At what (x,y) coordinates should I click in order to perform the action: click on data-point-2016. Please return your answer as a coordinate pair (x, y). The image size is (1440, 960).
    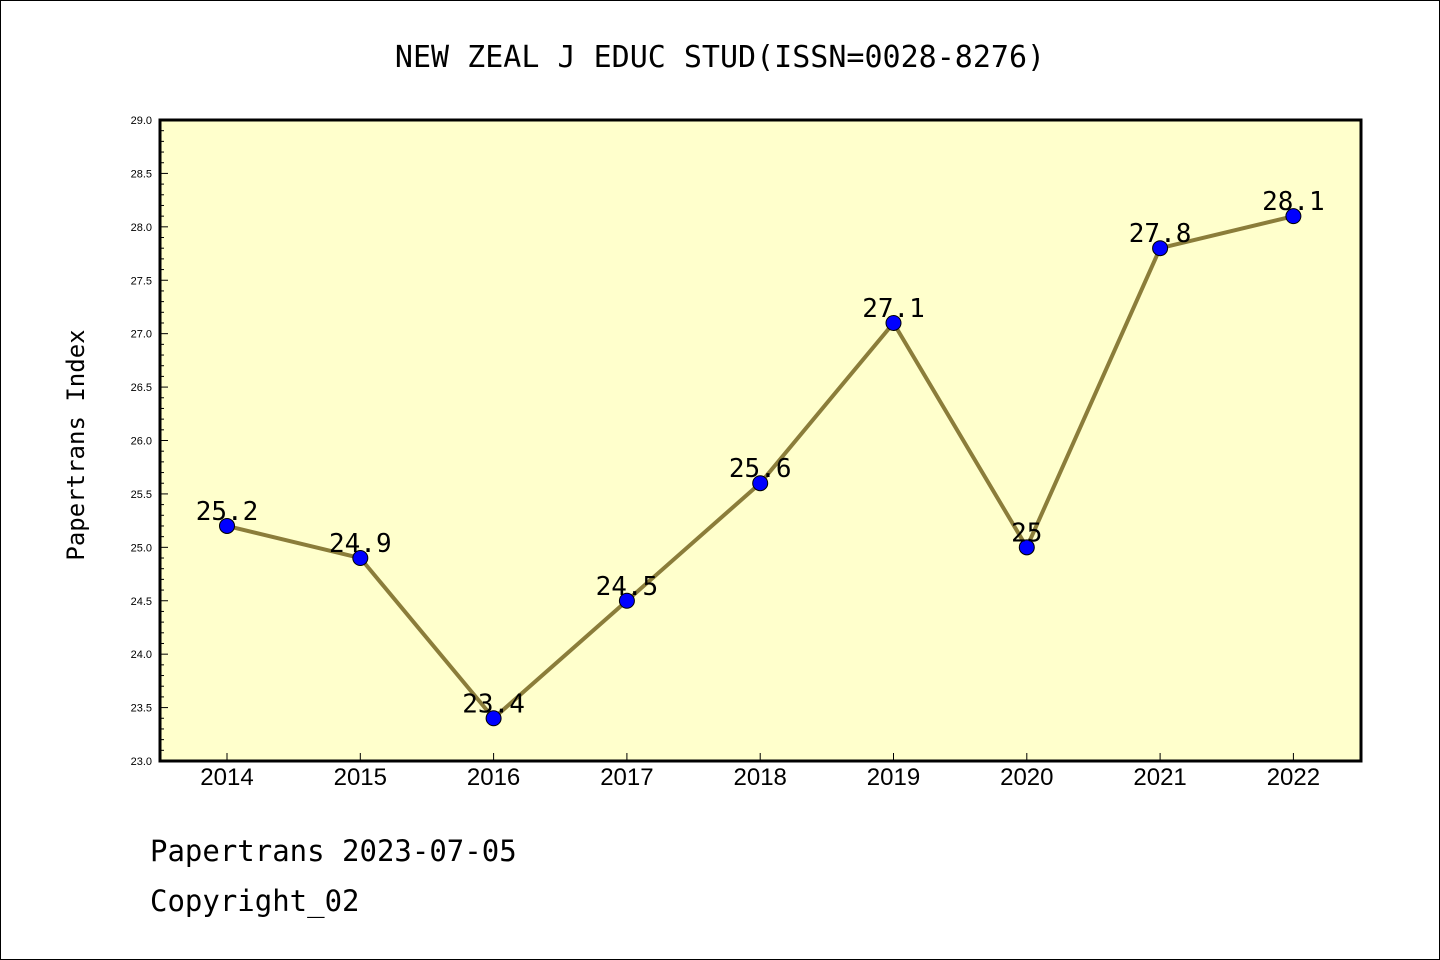
    Looking at the image, I should click on (493, 718).